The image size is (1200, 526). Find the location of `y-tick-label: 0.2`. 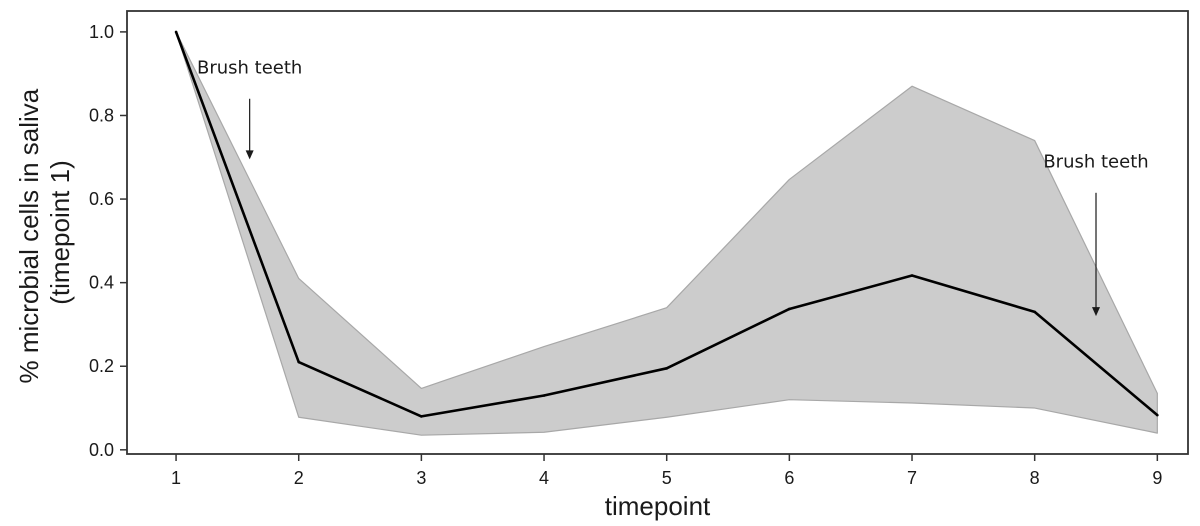

y-tick-label: 0.2 is located at coordinates (101, 366).